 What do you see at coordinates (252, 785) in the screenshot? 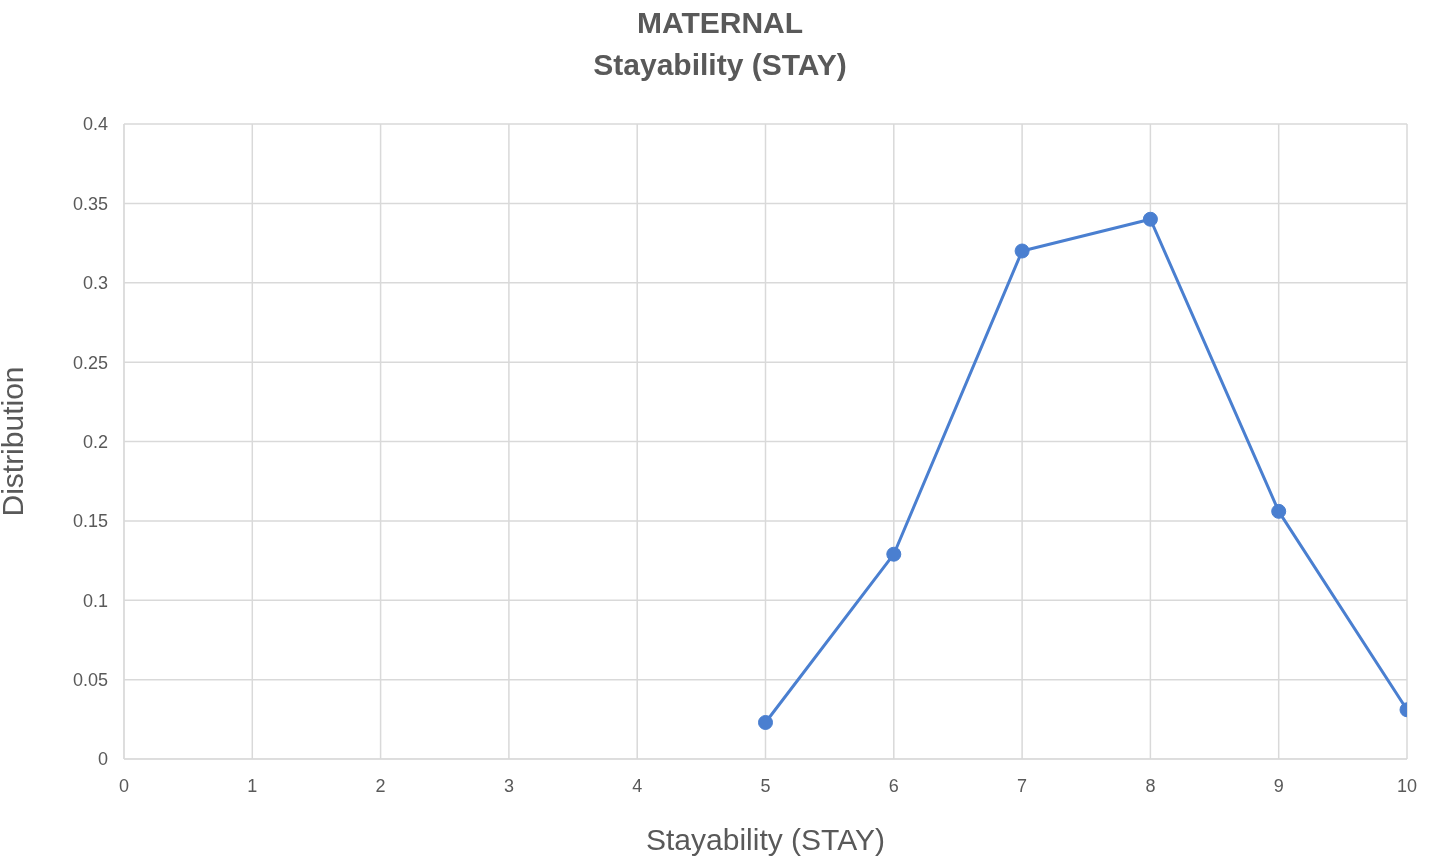
I see `x-tick-label: 1` at bounding box center [252, 785].